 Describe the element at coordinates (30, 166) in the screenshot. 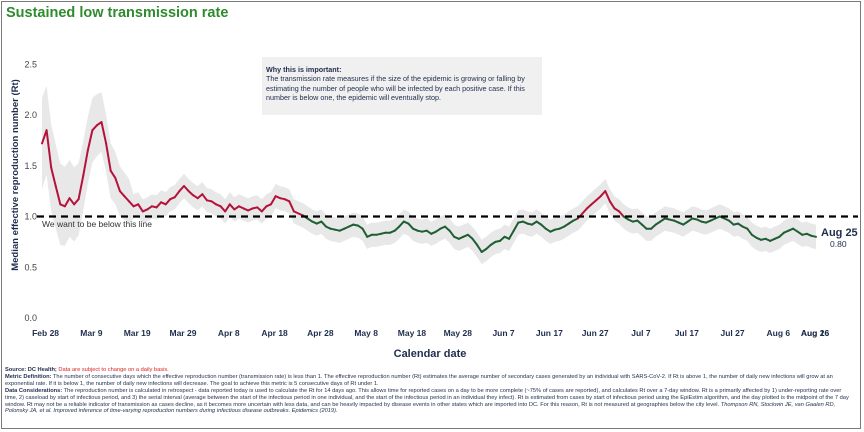

I see `y-tick-label: 1.5` at that location.